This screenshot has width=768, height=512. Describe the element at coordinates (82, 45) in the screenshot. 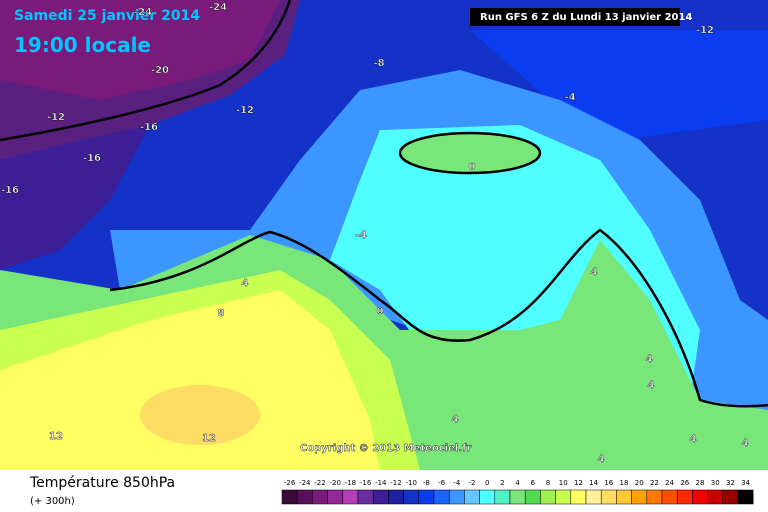

I see `time: 19:00 locale` at that location.